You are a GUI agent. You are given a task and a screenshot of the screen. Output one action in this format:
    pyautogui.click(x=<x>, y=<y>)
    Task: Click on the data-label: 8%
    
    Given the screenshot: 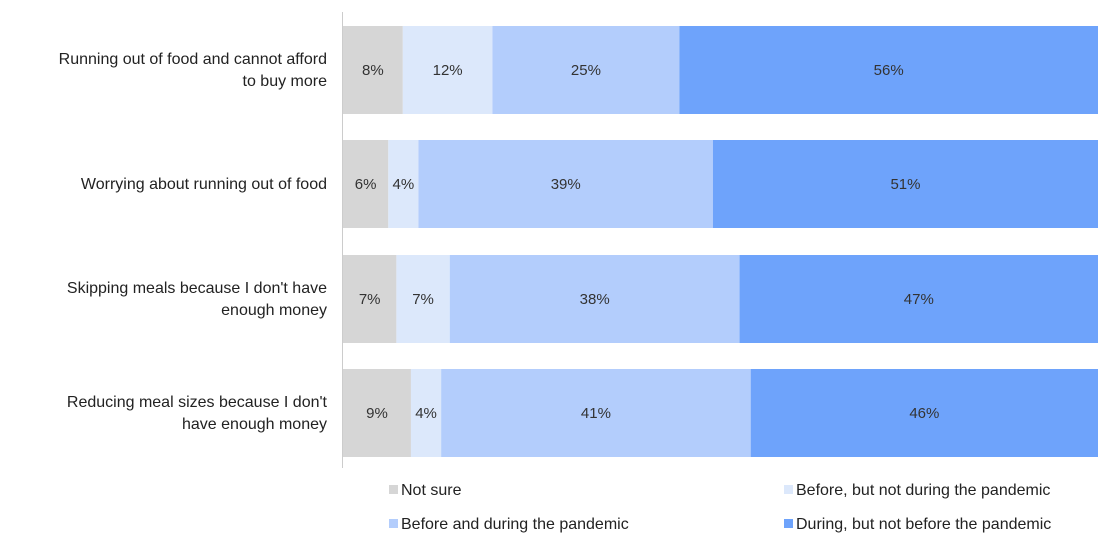 What is the action you would take?
    pyautogui.click(x=373, y=70)
    